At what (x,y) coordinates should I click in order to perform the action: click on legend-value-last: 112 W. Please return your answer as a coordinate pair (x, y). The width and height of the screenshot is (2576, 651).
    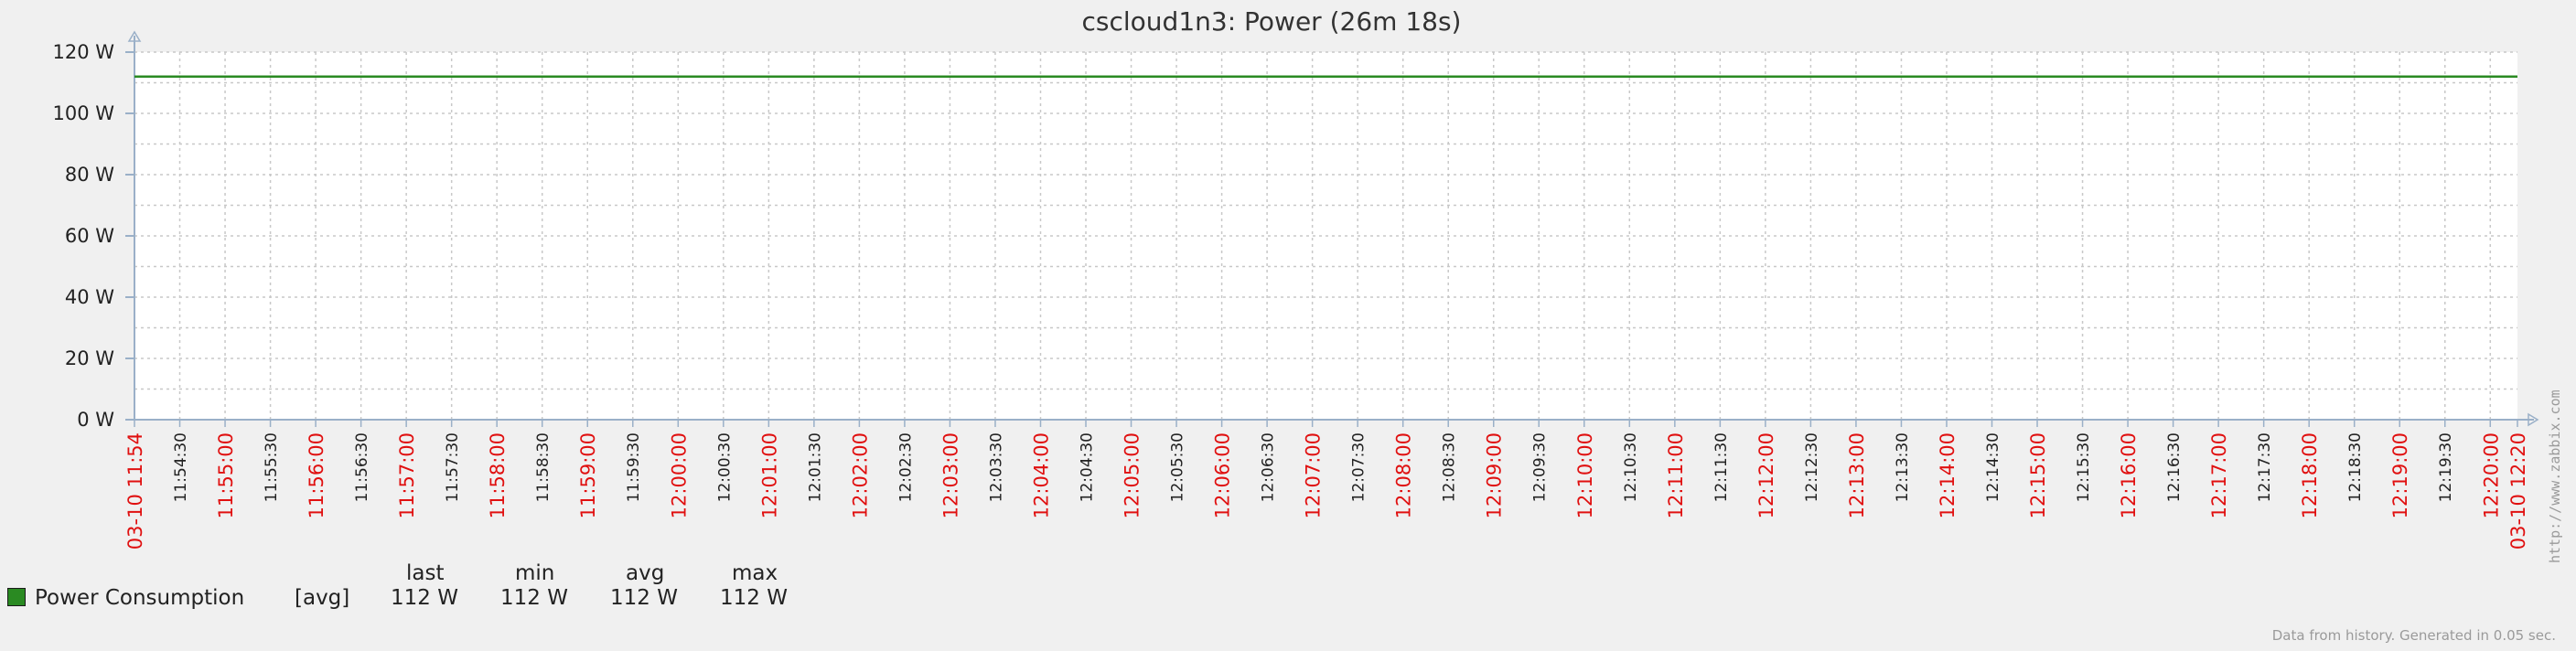
    Looking at the image, I should click on (424, 598).